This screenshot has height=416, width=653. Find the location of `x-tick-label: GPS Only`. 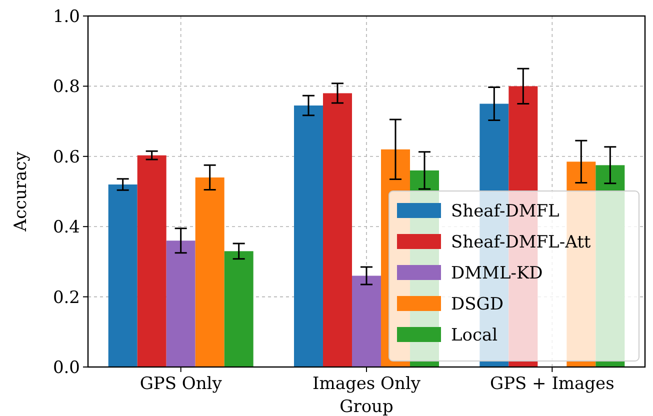

x-tick-label: GPS Only is located at coordinates (181, 384).